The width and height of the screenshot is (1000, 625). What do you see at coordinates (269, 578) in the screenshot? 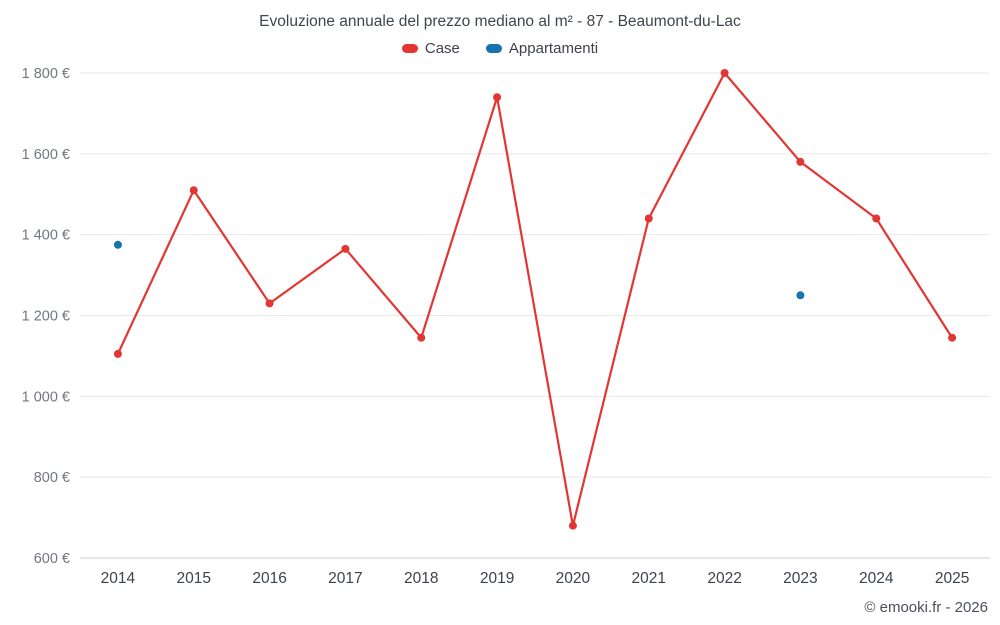
I see `x-axis-tick-label: 2016` at bounding box center [269, 578].